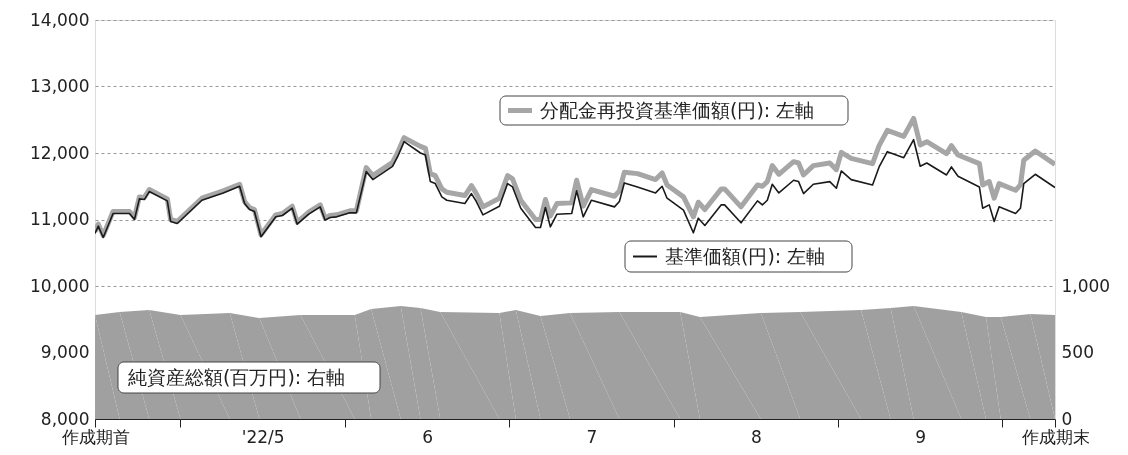 This screenshot has width=1128, height=455. I want to click on y-tick-label: 12,000, so click(60, 152).